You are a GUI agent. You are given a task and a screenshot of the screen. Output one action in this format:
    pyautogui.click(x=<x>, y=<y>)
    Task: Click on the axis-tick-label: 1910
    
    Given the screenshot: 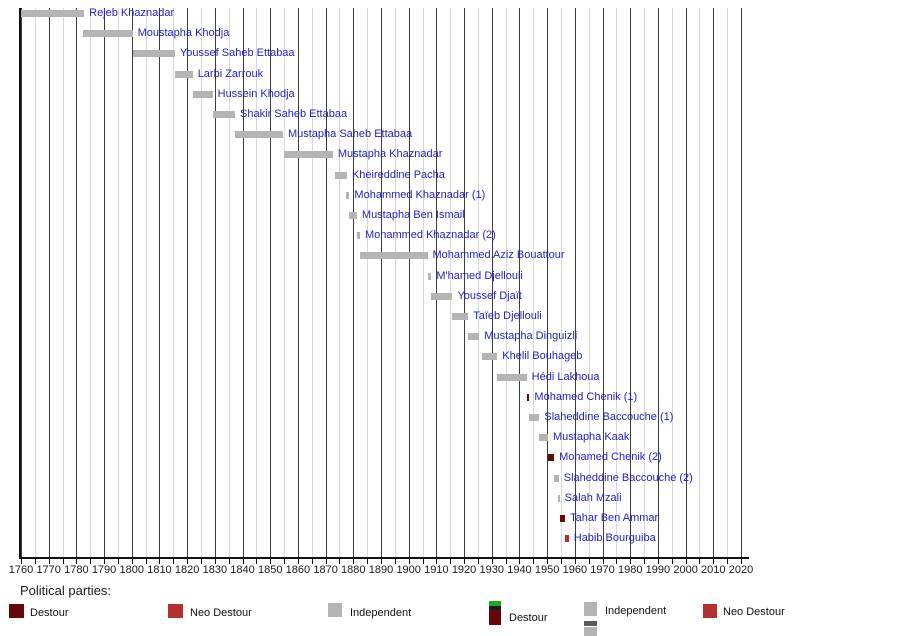 What is the action you would take?
    pyautogui.click(x=436, y=570)
    